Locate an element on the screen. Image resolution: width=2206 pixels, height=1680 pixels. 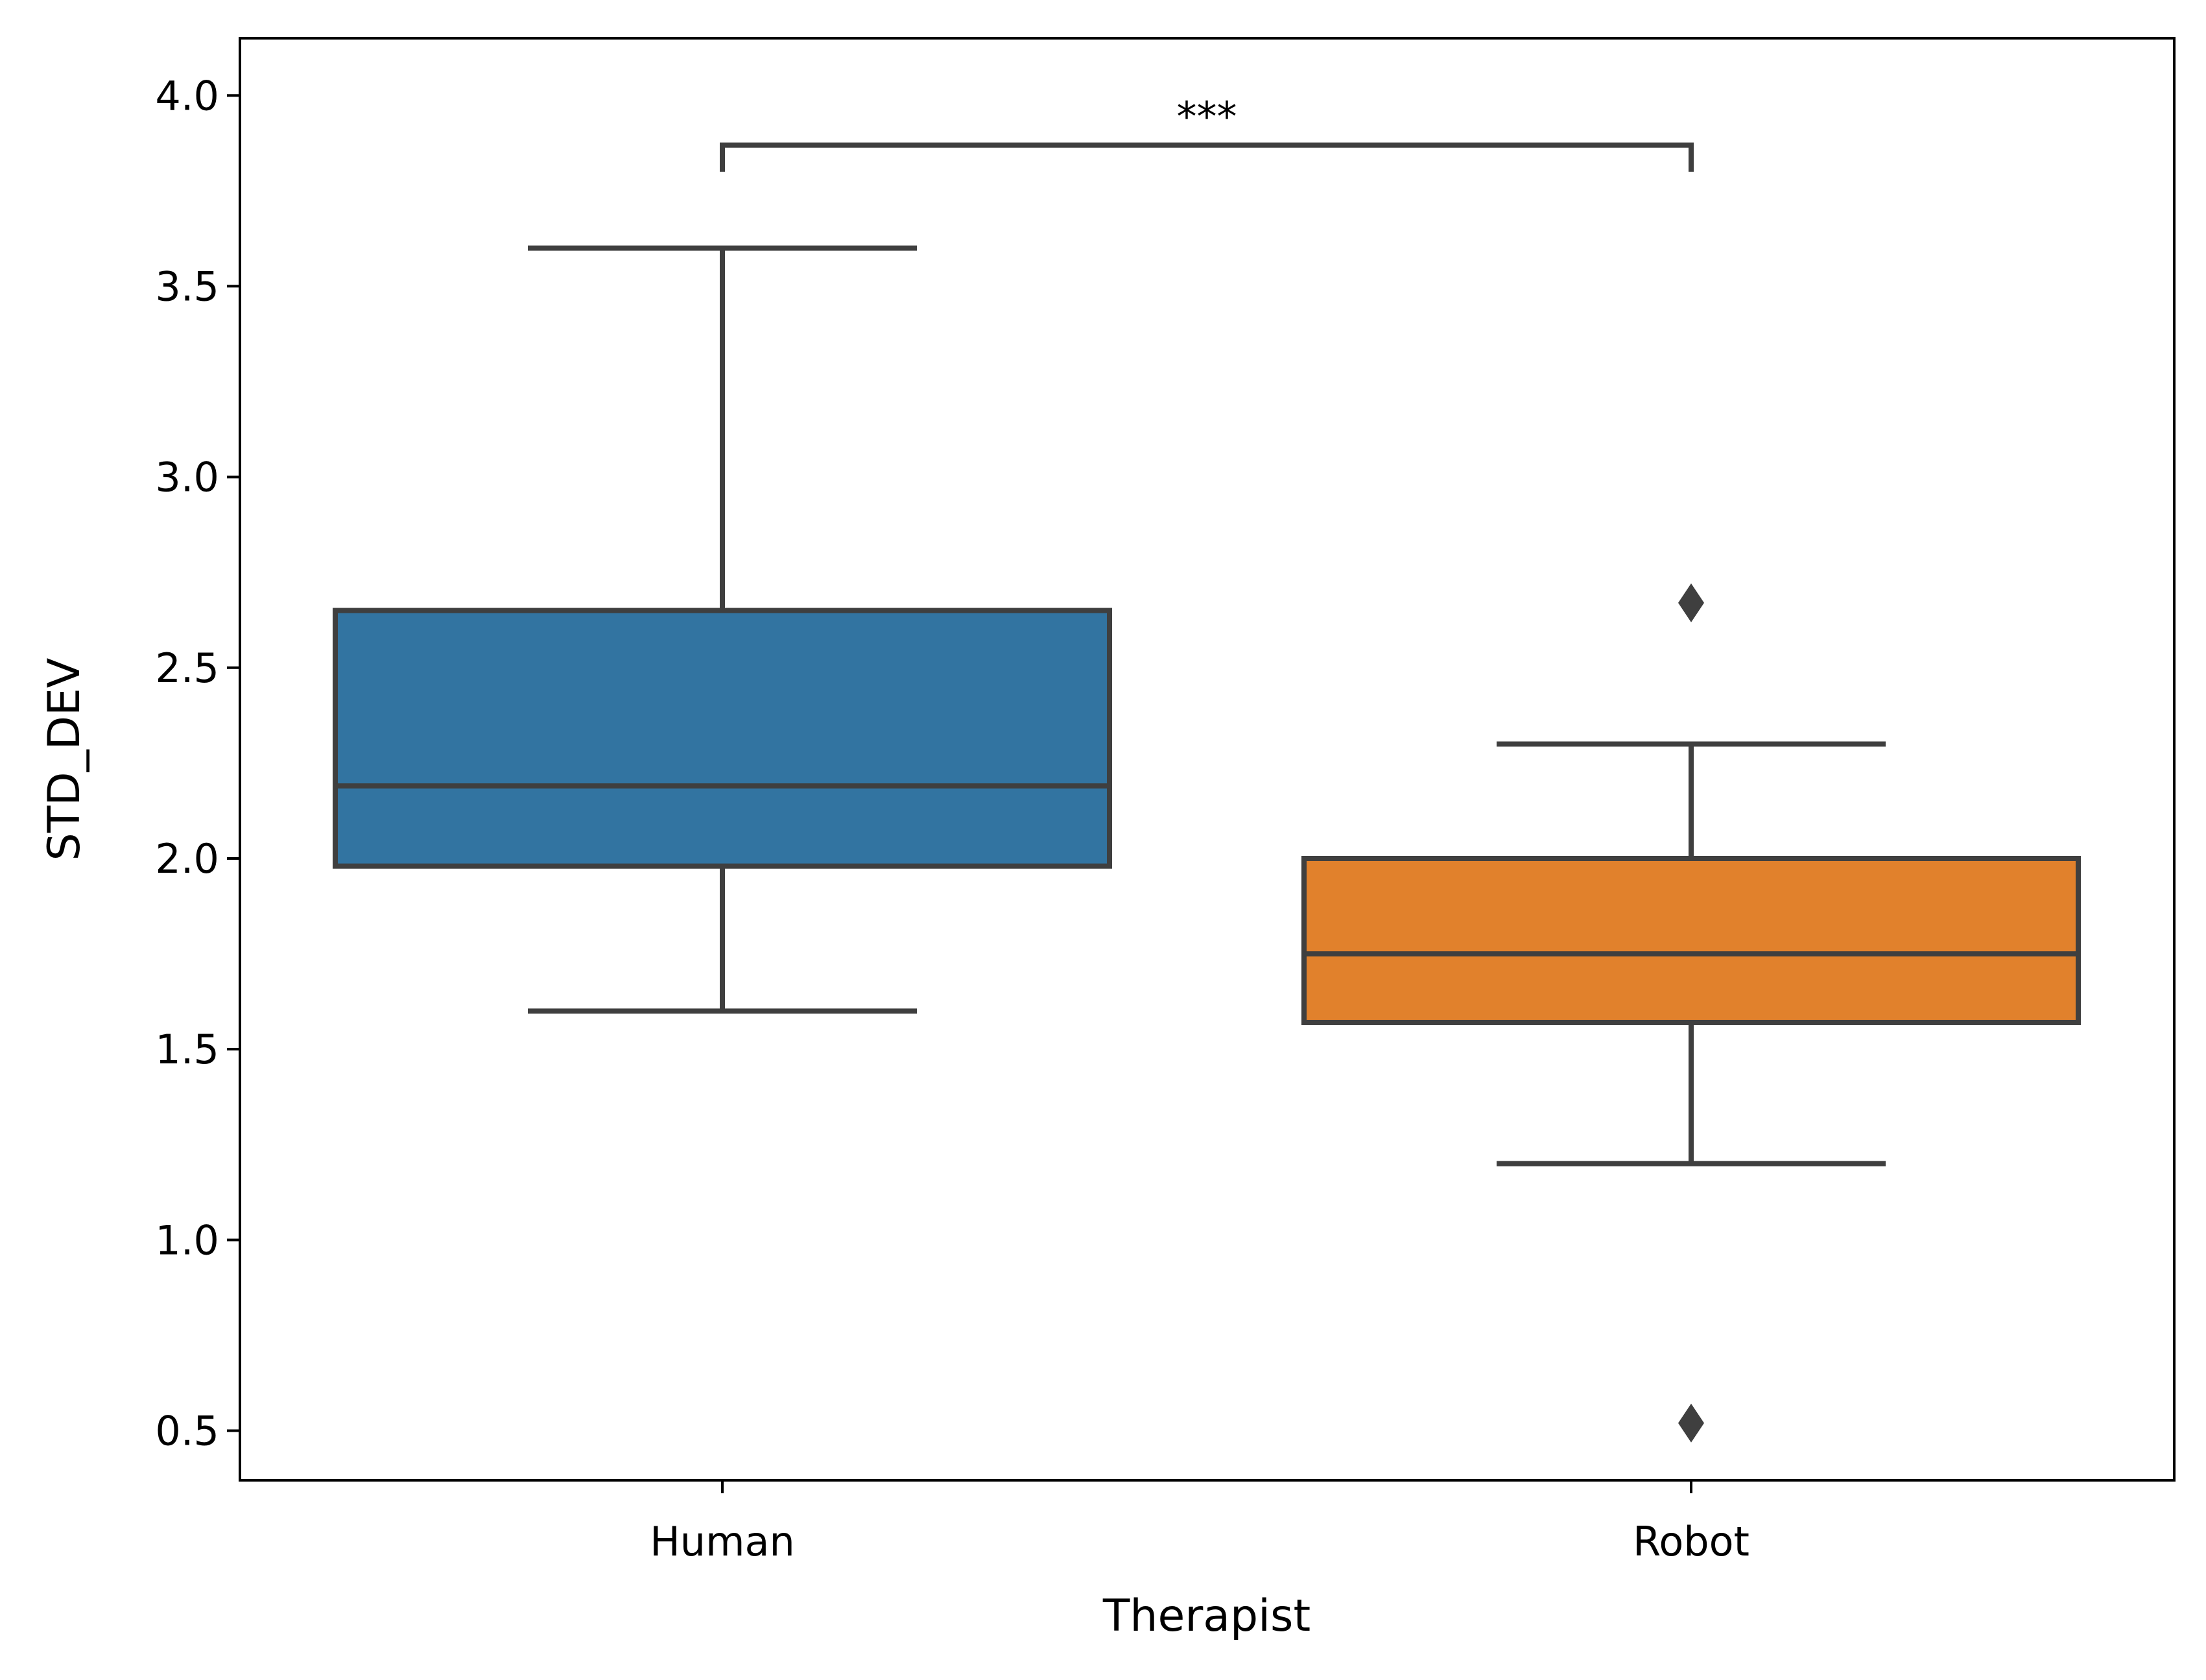
y-tick-label: 1.0 is located at coordinates (187, 1240).